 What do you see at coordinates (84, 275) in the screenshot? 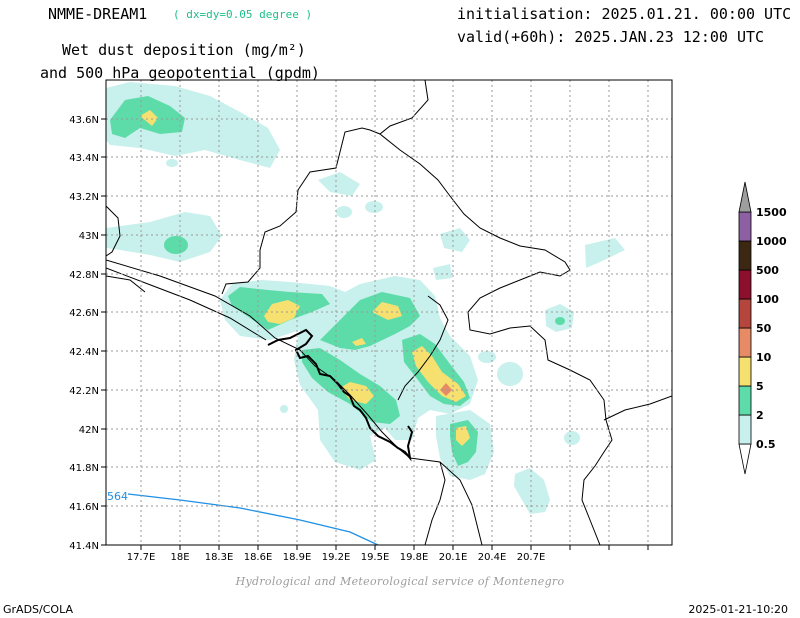
I see `lat-tick-label: 42.8N` at bounding box center [84, 275].